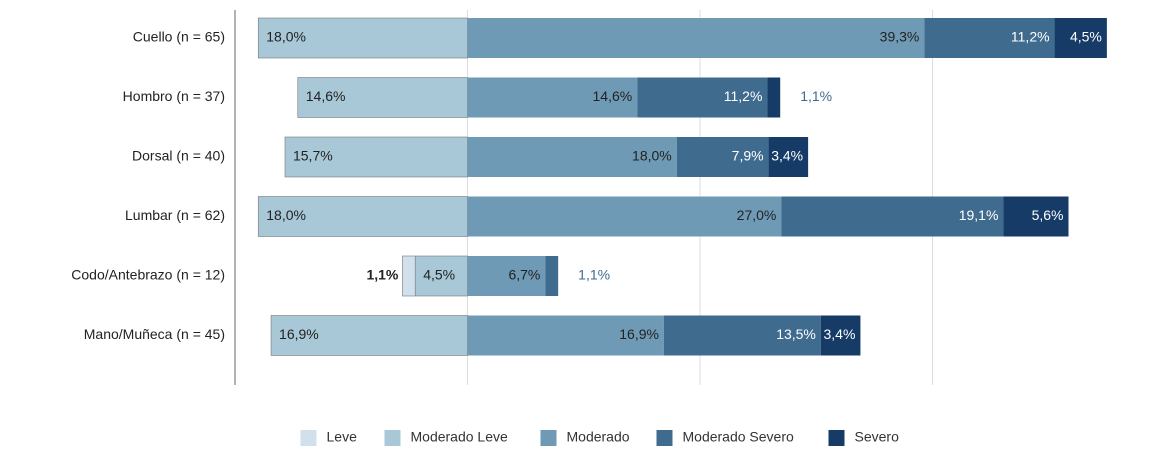 The image size is (1165, 450). What do you see at coordinates (1048, 215) in the screenshot?
I see `value-label: 5,6%` at bounding box center [1048, 215].